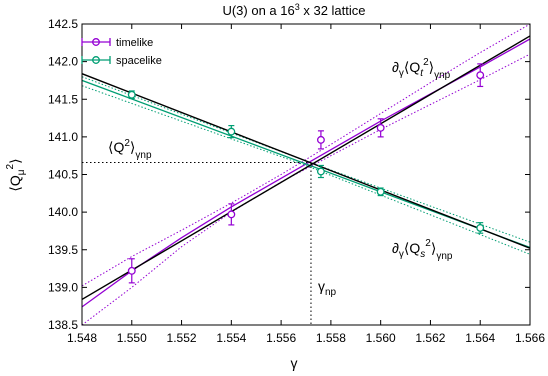  What do you see at coordinates (132, 338) in the screenshot?
I see `x-tick-label: 1.550` at bounding box center [132, 338].